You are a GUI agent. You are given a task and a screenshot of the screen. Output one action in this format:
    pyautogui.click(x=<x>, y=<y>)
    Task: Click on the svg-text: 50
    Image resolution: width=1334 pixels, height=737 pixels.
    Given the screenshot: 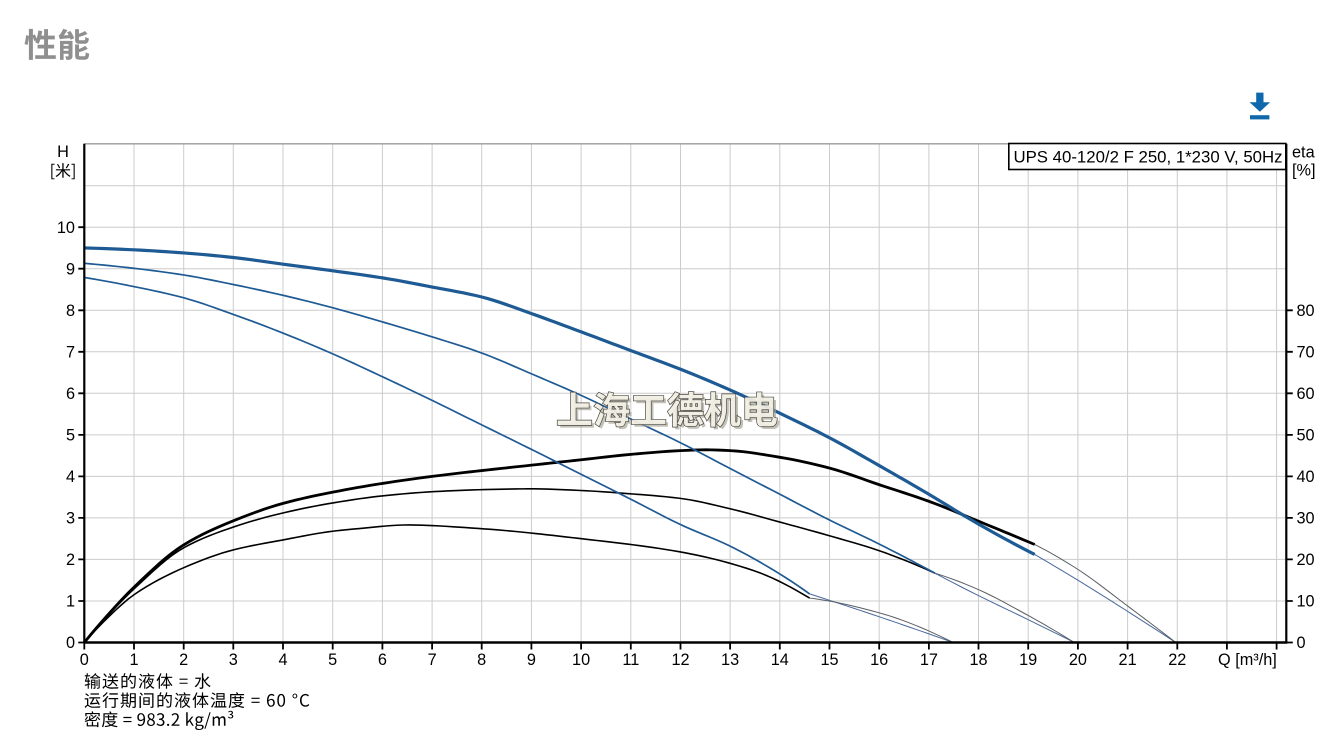 What is the action you would take?
    pyautogui.click(x=1306, y=436)
    